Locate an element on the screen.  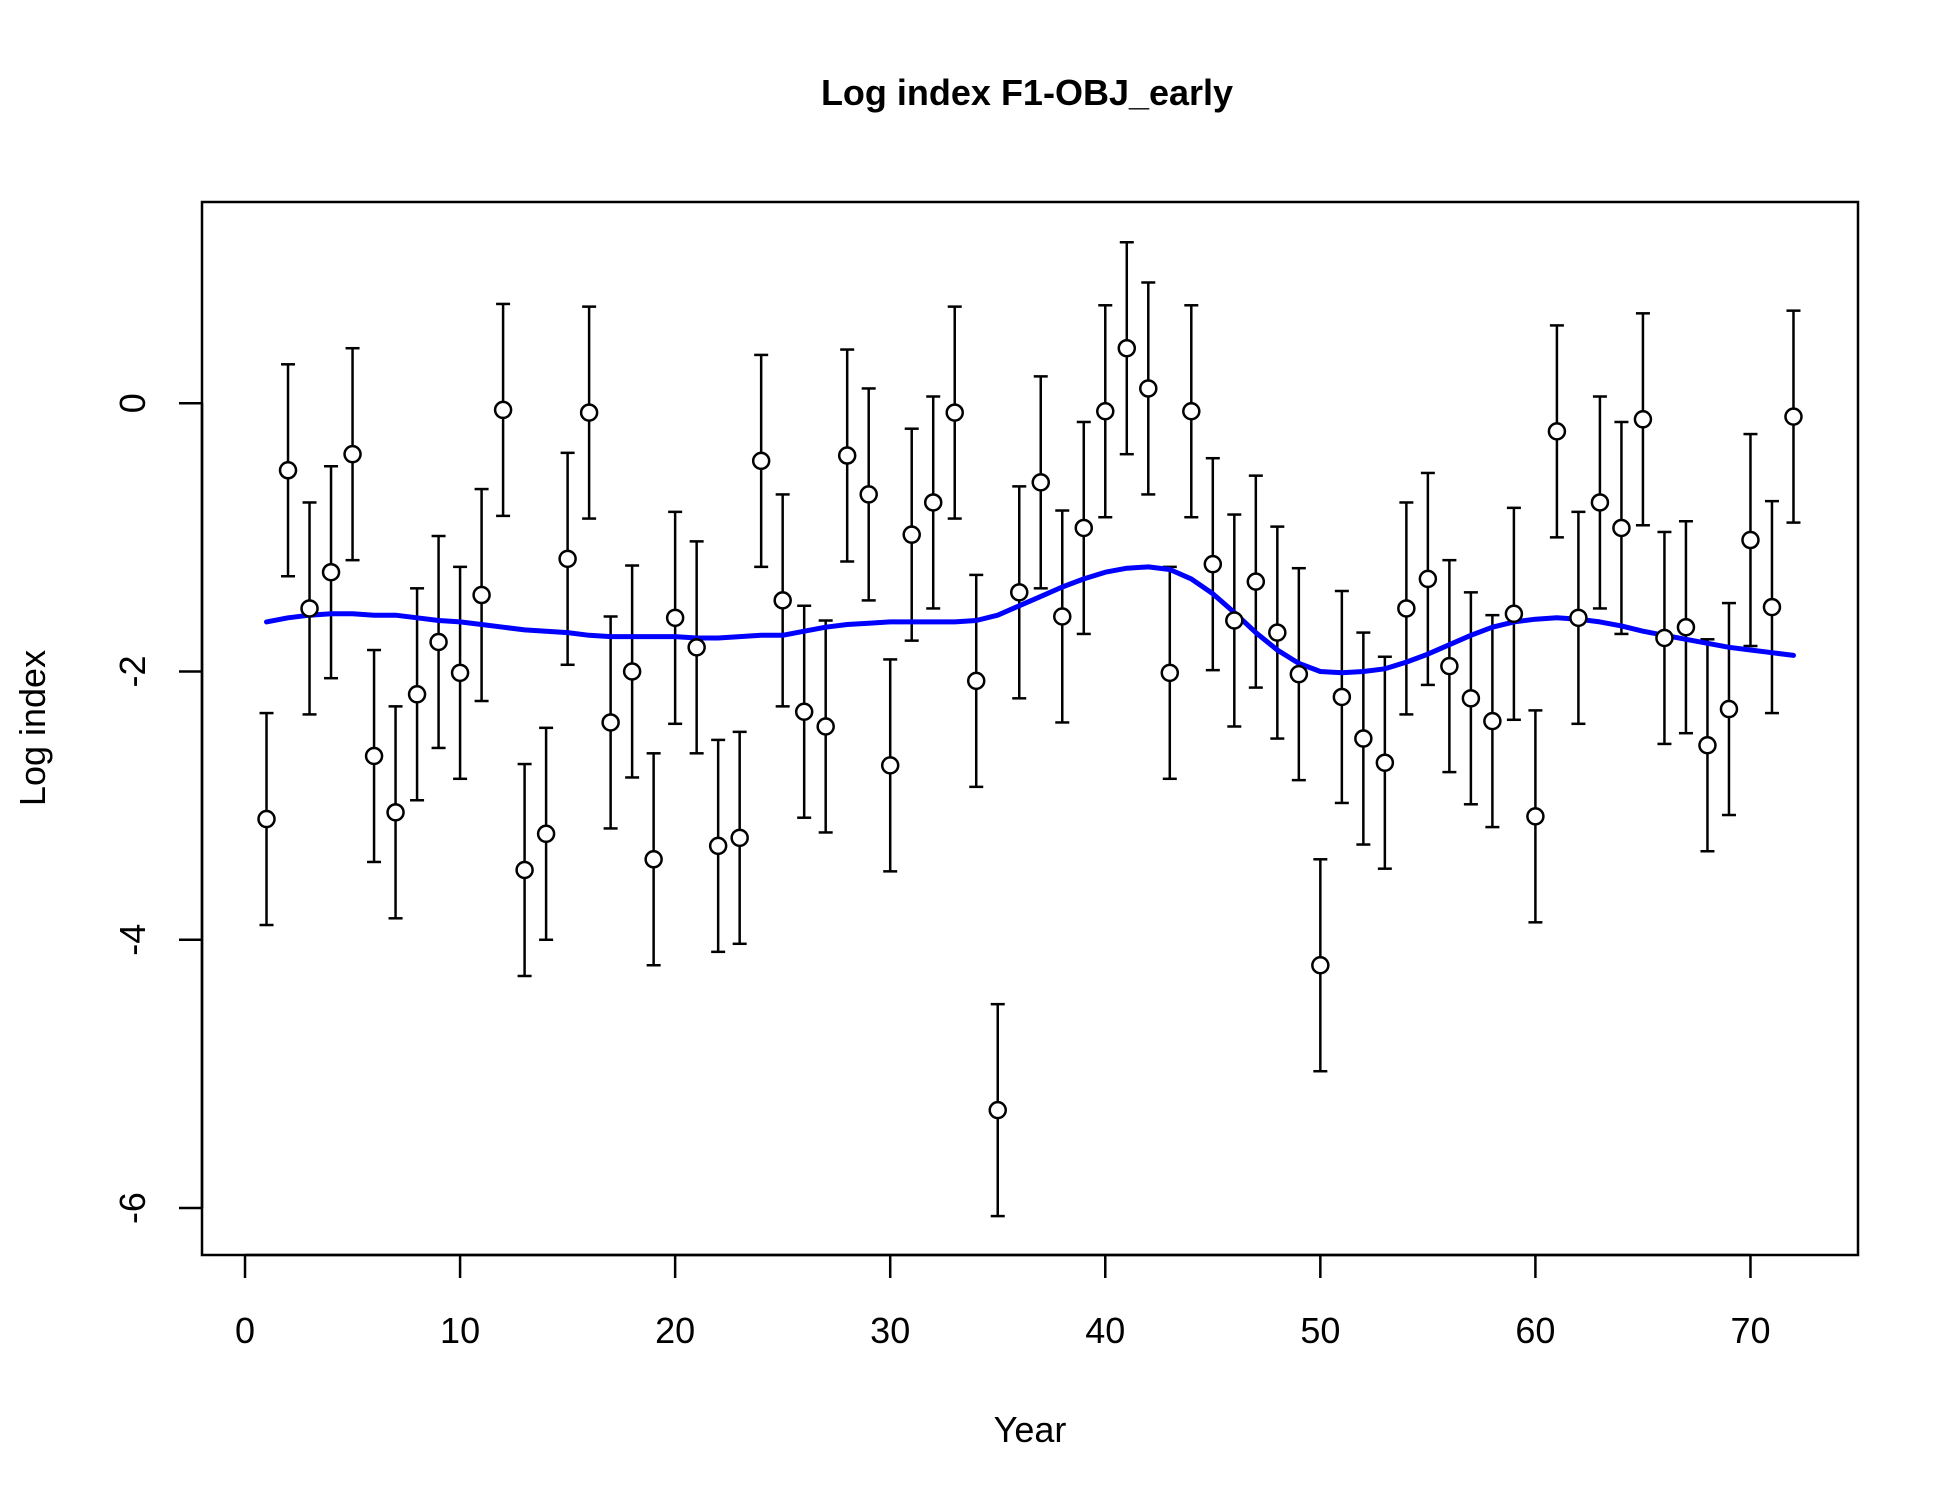
chart-title: Log index F1-OBJ_early is located at coordinates (1027, 92).